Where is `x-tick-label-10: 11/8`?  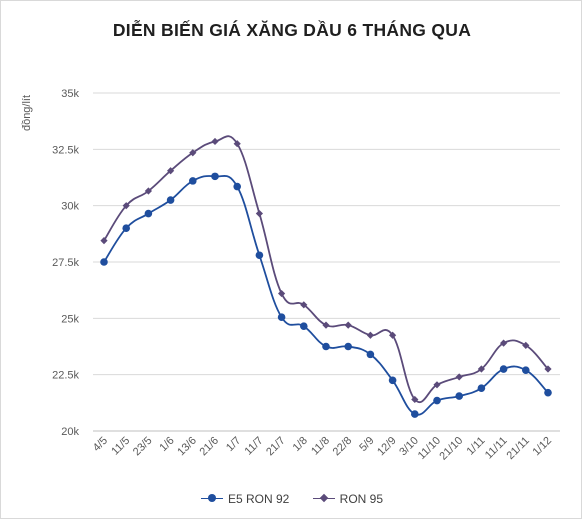
x-tick-label-10: 11/8 is located at coordinates (320, 446).